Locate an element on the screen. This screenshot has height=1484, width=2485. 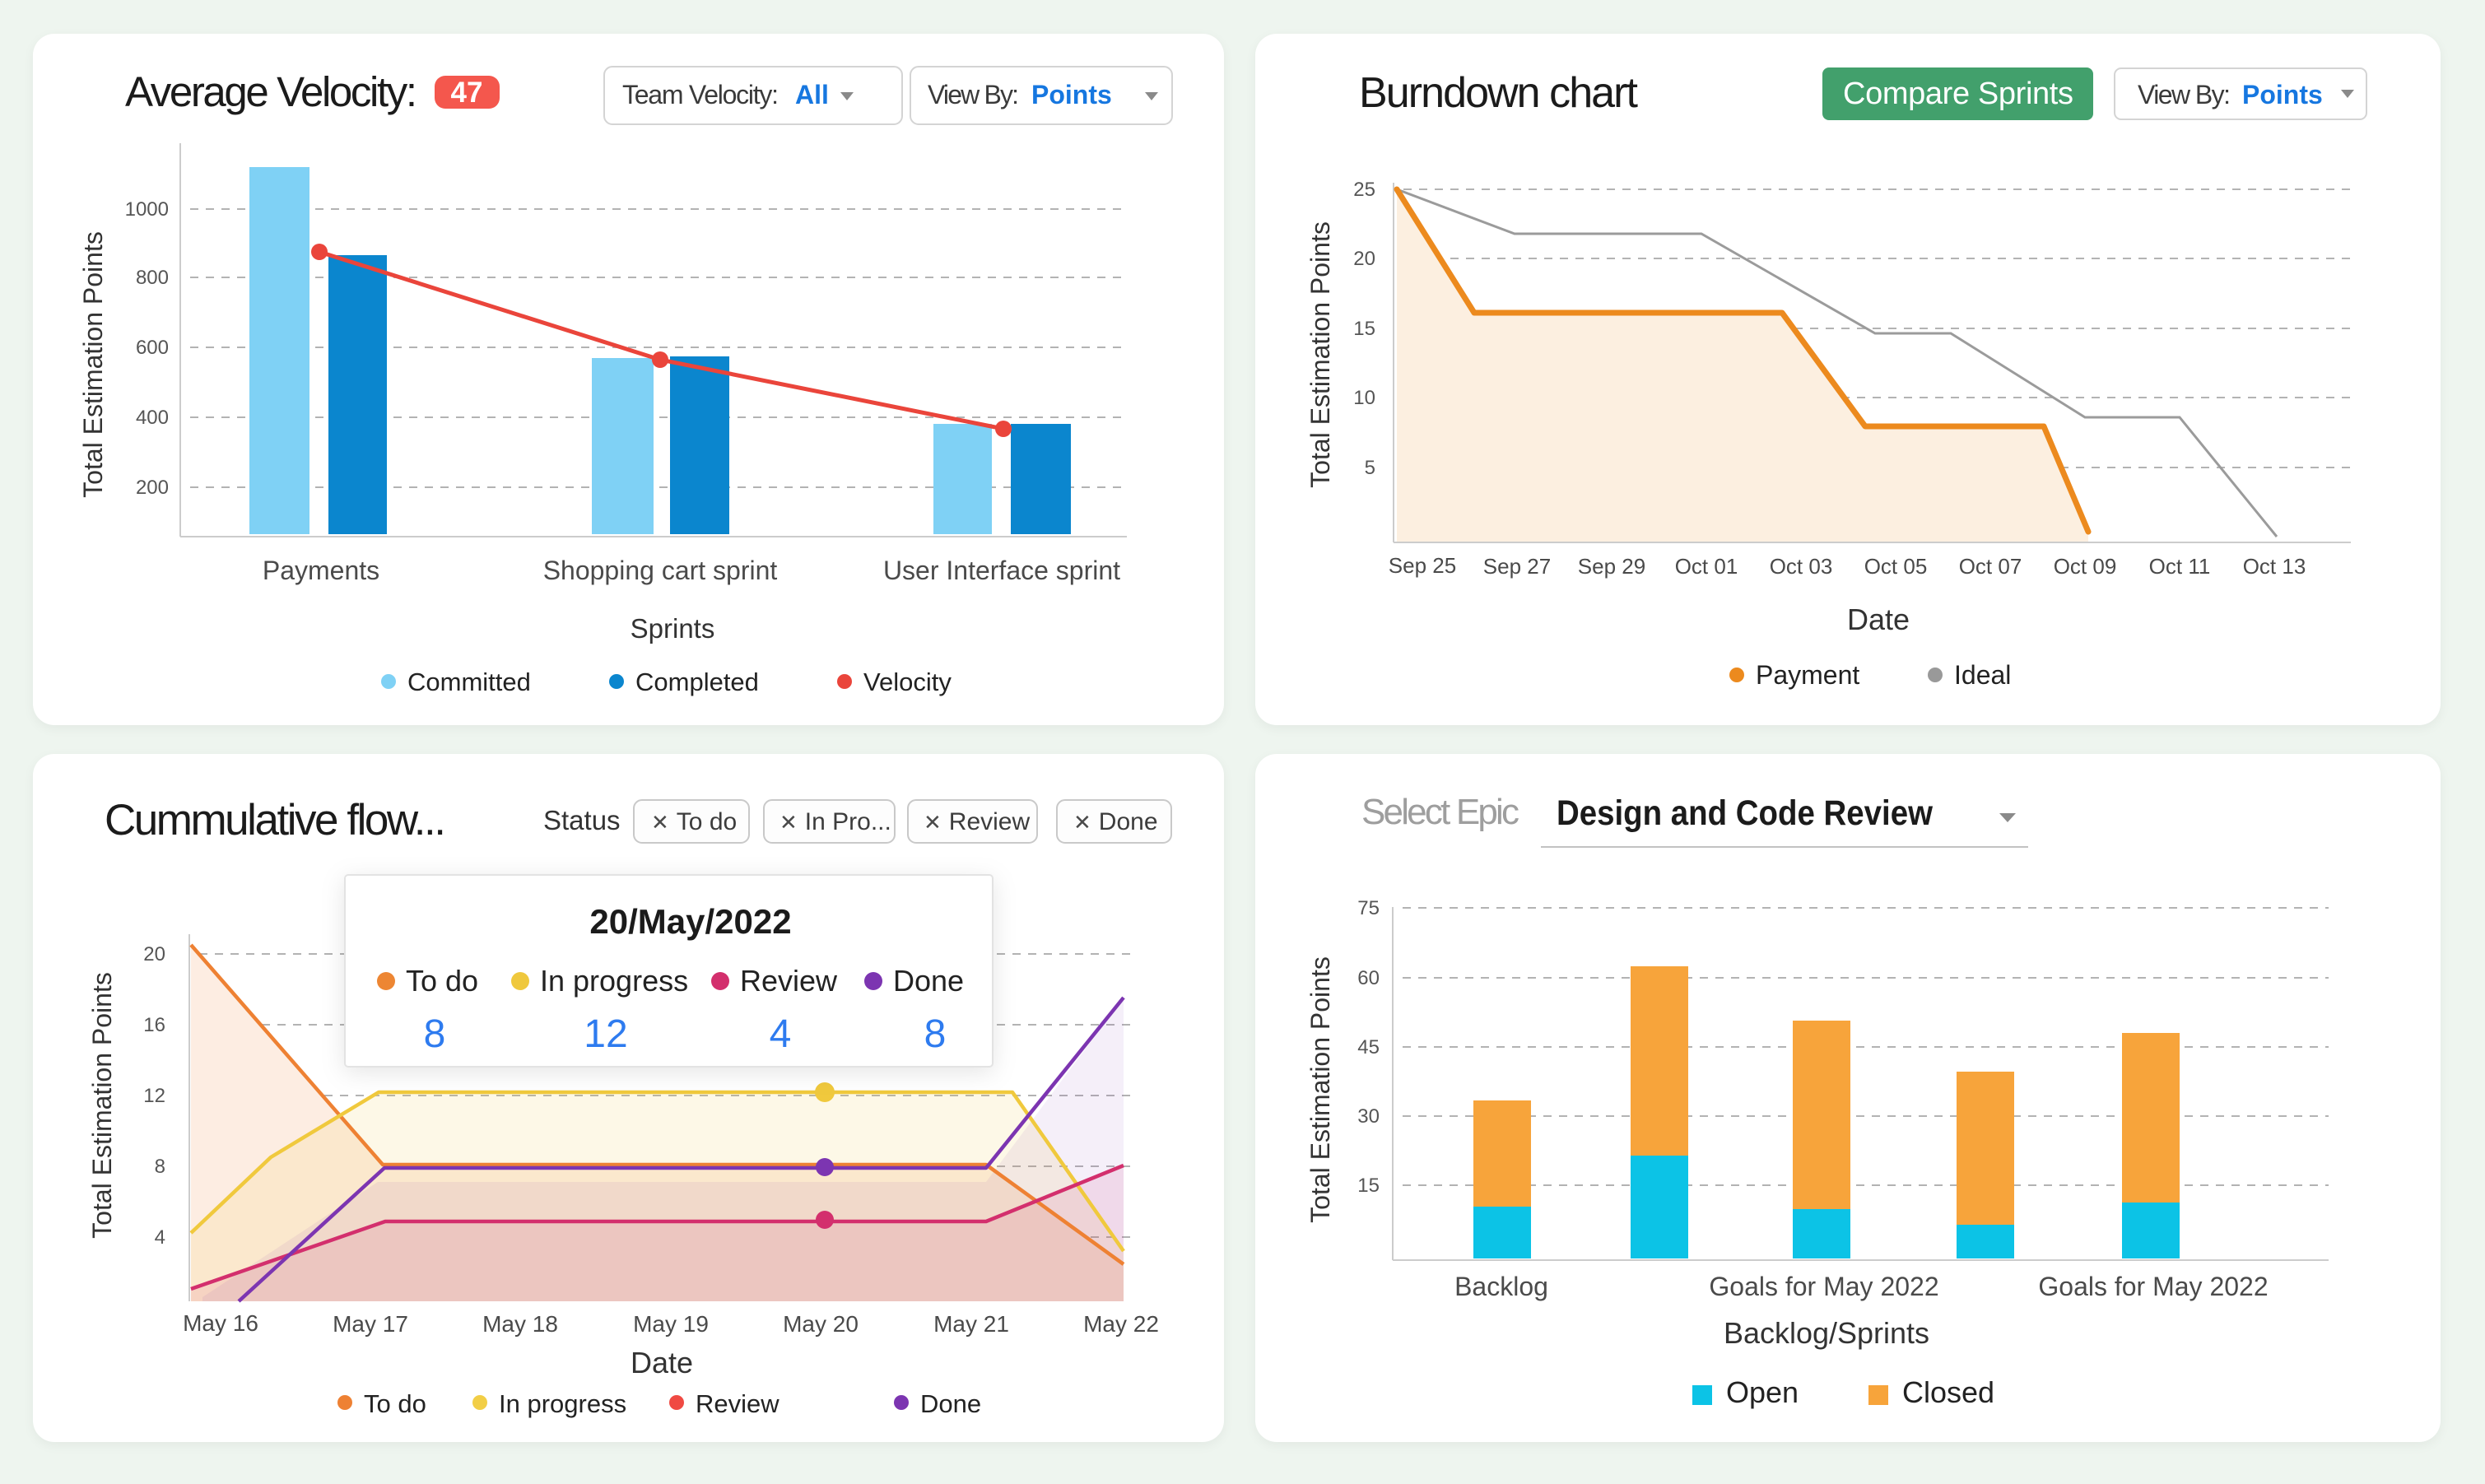
svg-text: Oct 09 is located at coordinates (2085, 566).